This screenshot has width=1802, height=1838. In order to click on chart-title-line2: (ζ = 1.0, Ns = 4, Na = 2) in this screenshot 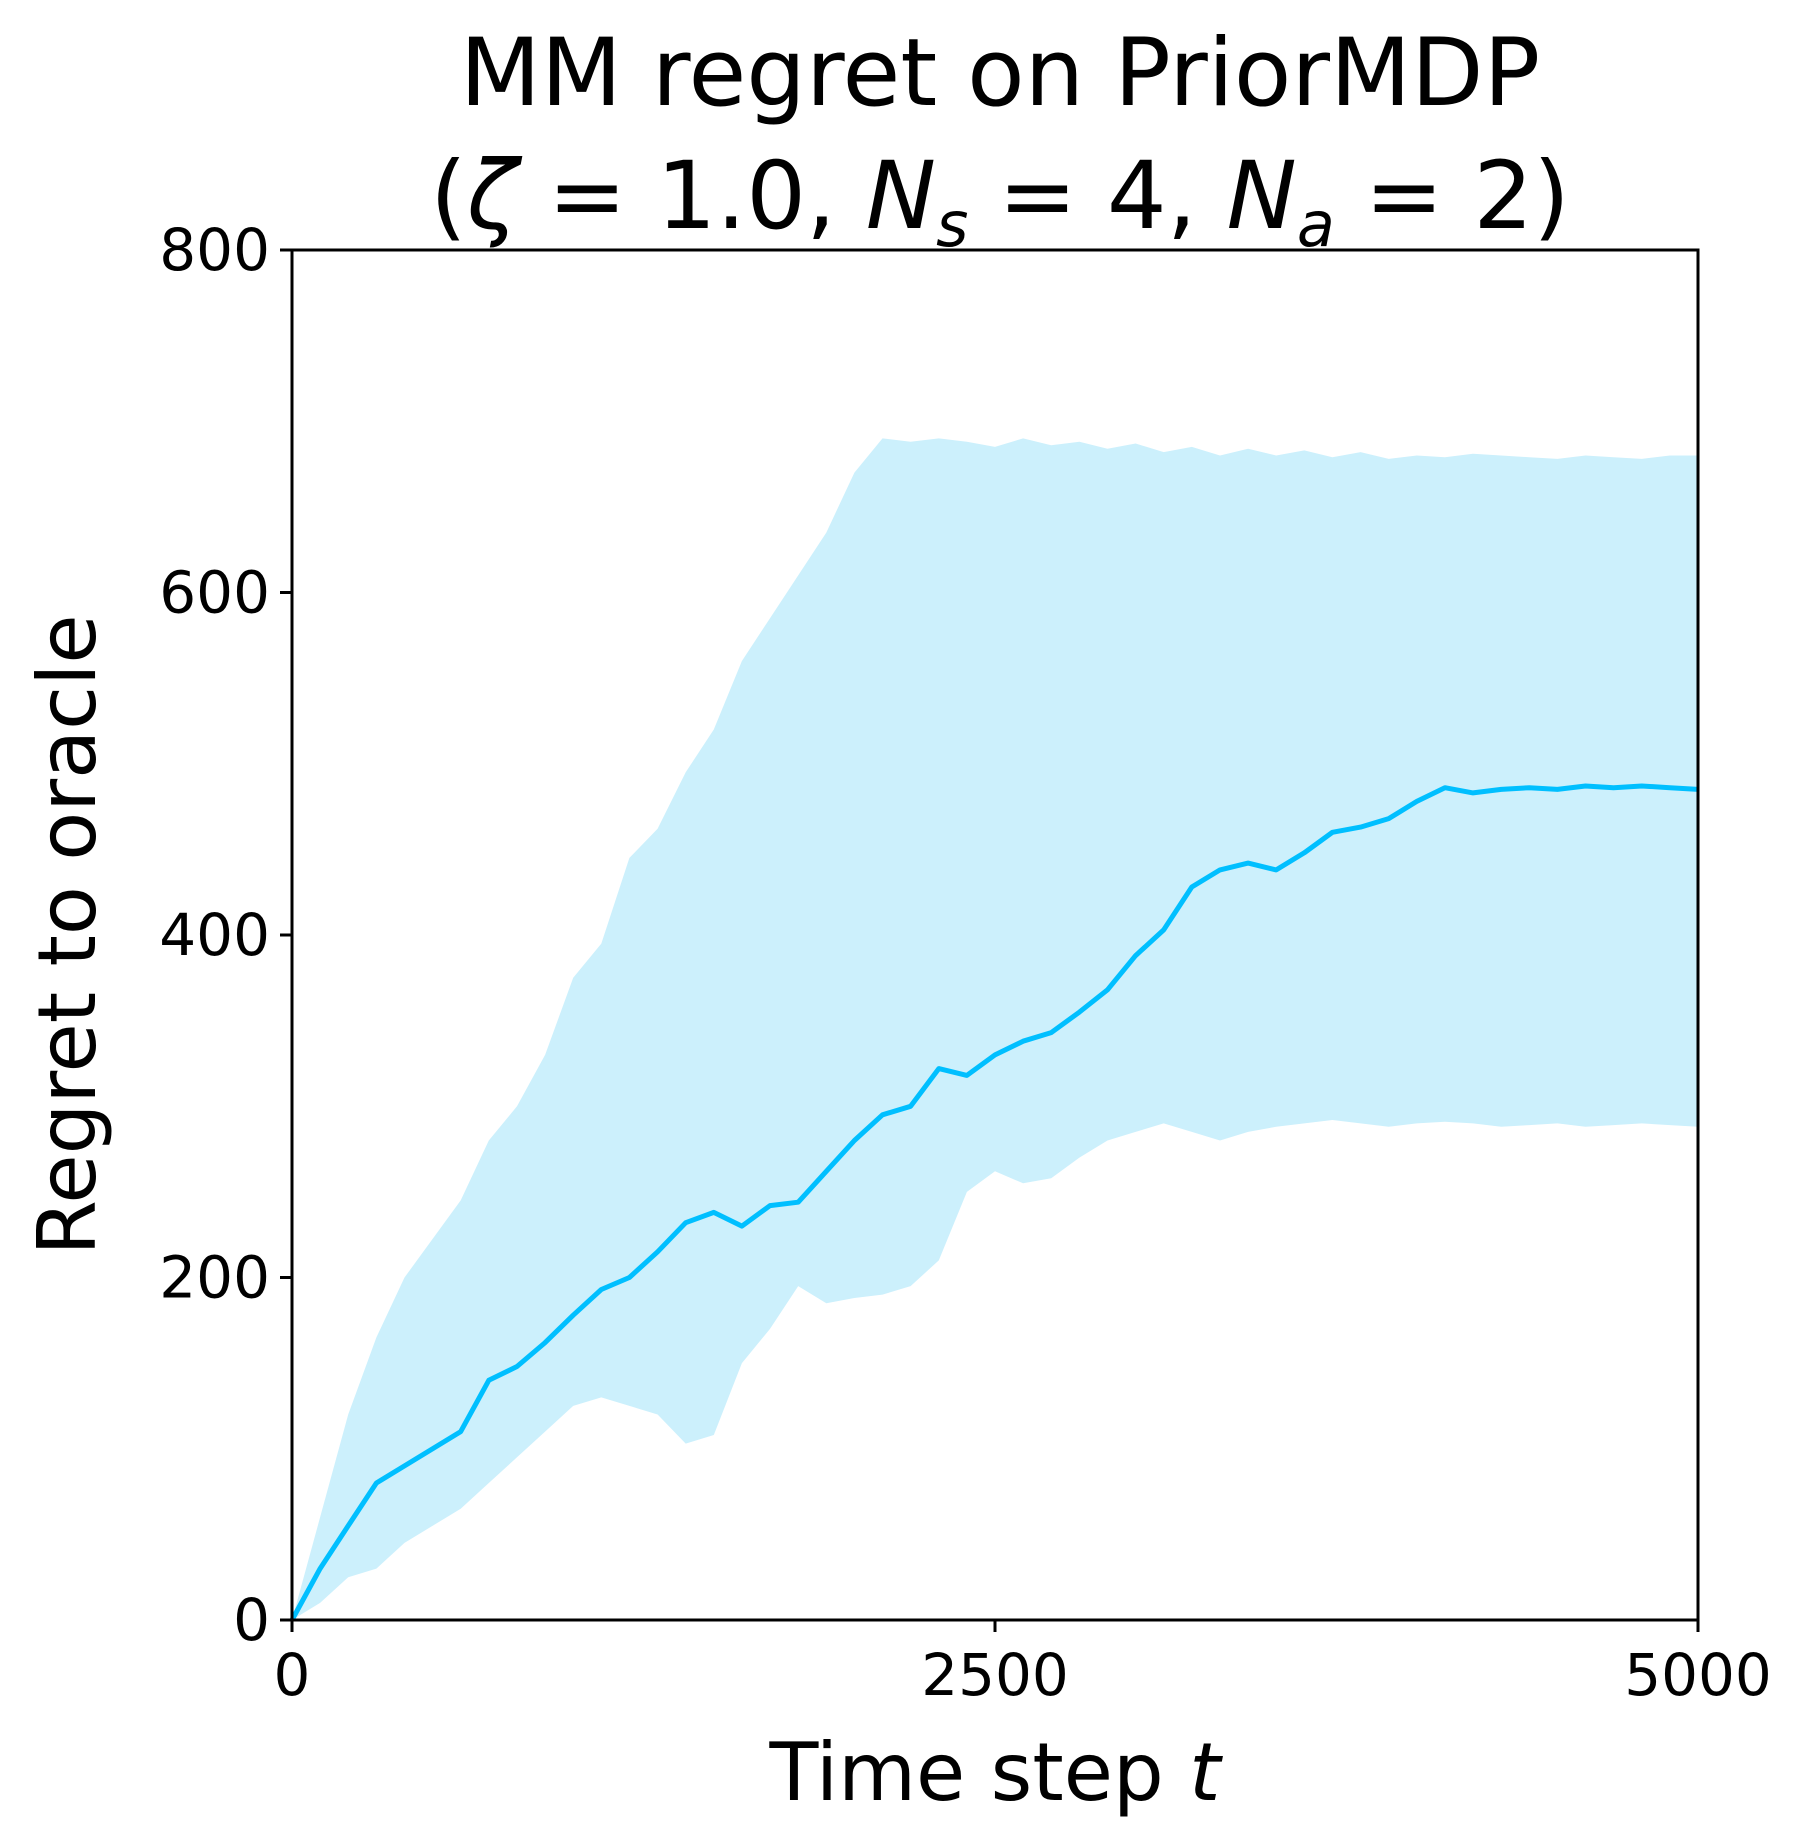, I will do `click(1000, 201)`.